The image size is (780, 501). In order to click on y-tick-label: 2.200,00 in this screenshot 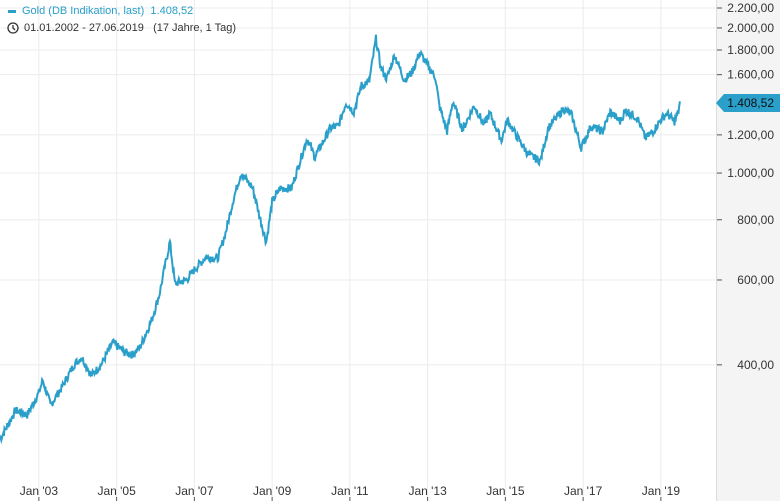, I will do `click(750, 8)`.